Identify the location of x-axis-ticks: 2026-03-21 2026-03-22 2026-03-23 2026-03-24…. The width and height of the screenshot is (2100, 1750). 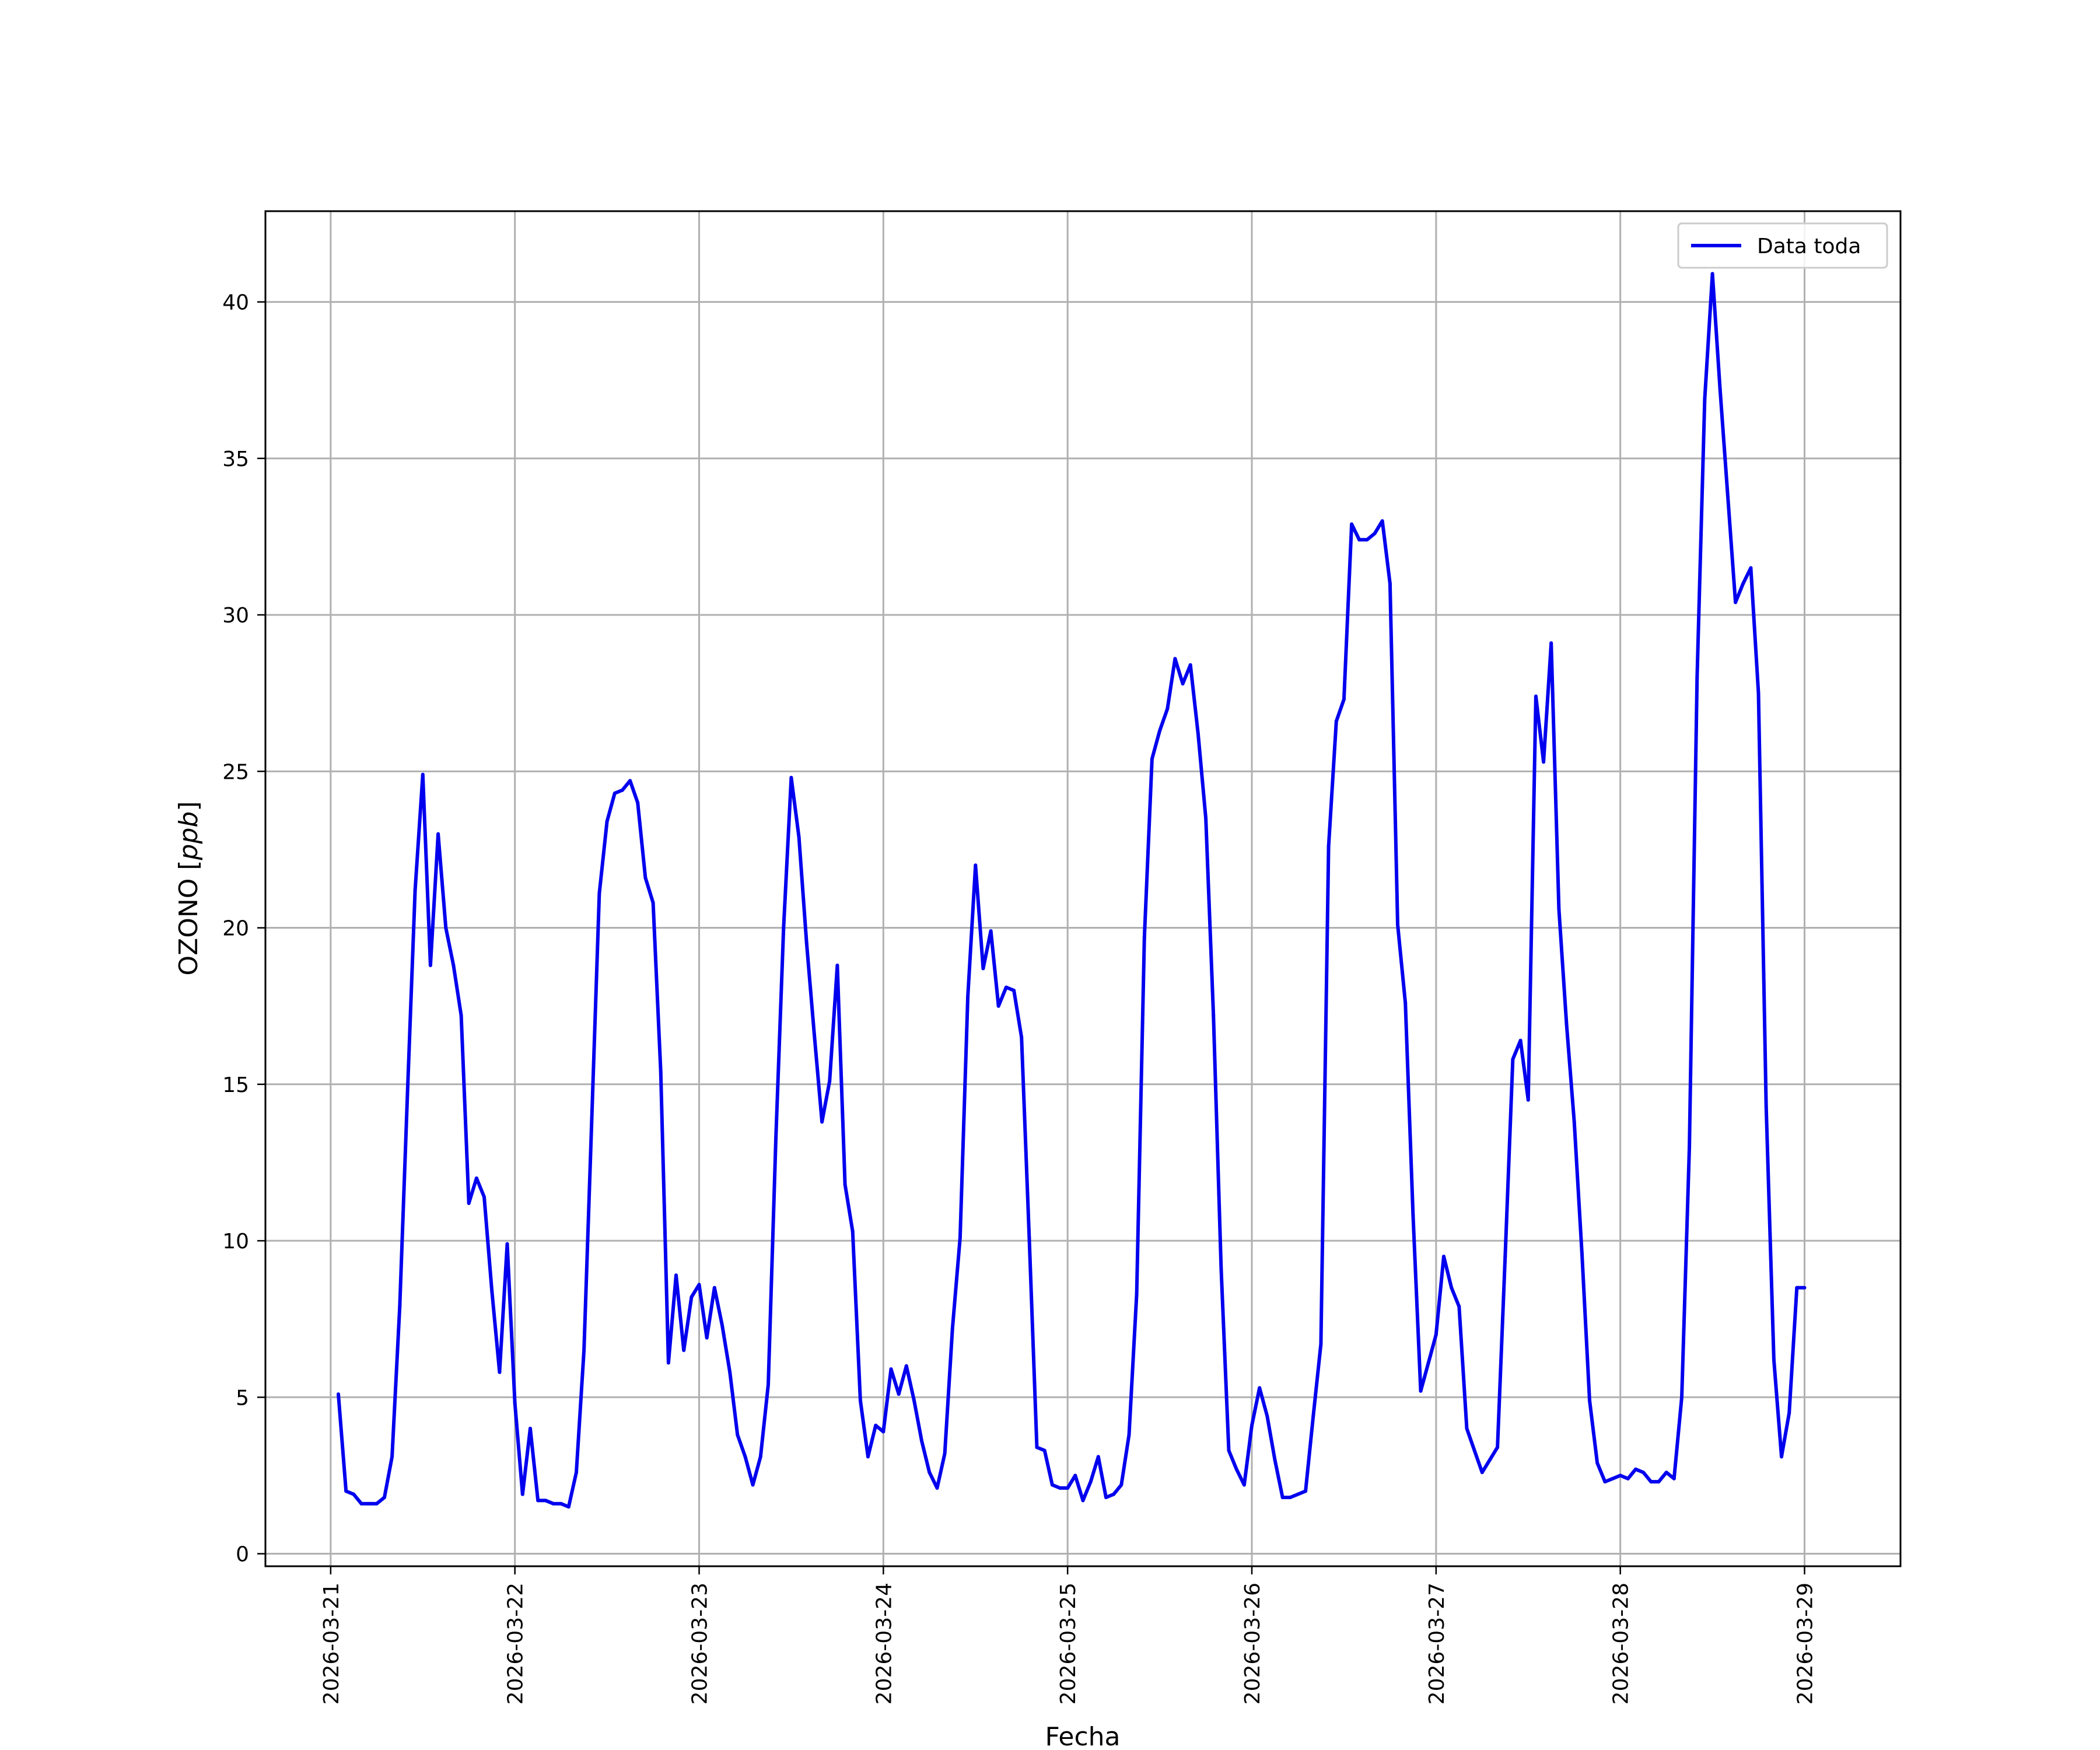
(1069, 1635).